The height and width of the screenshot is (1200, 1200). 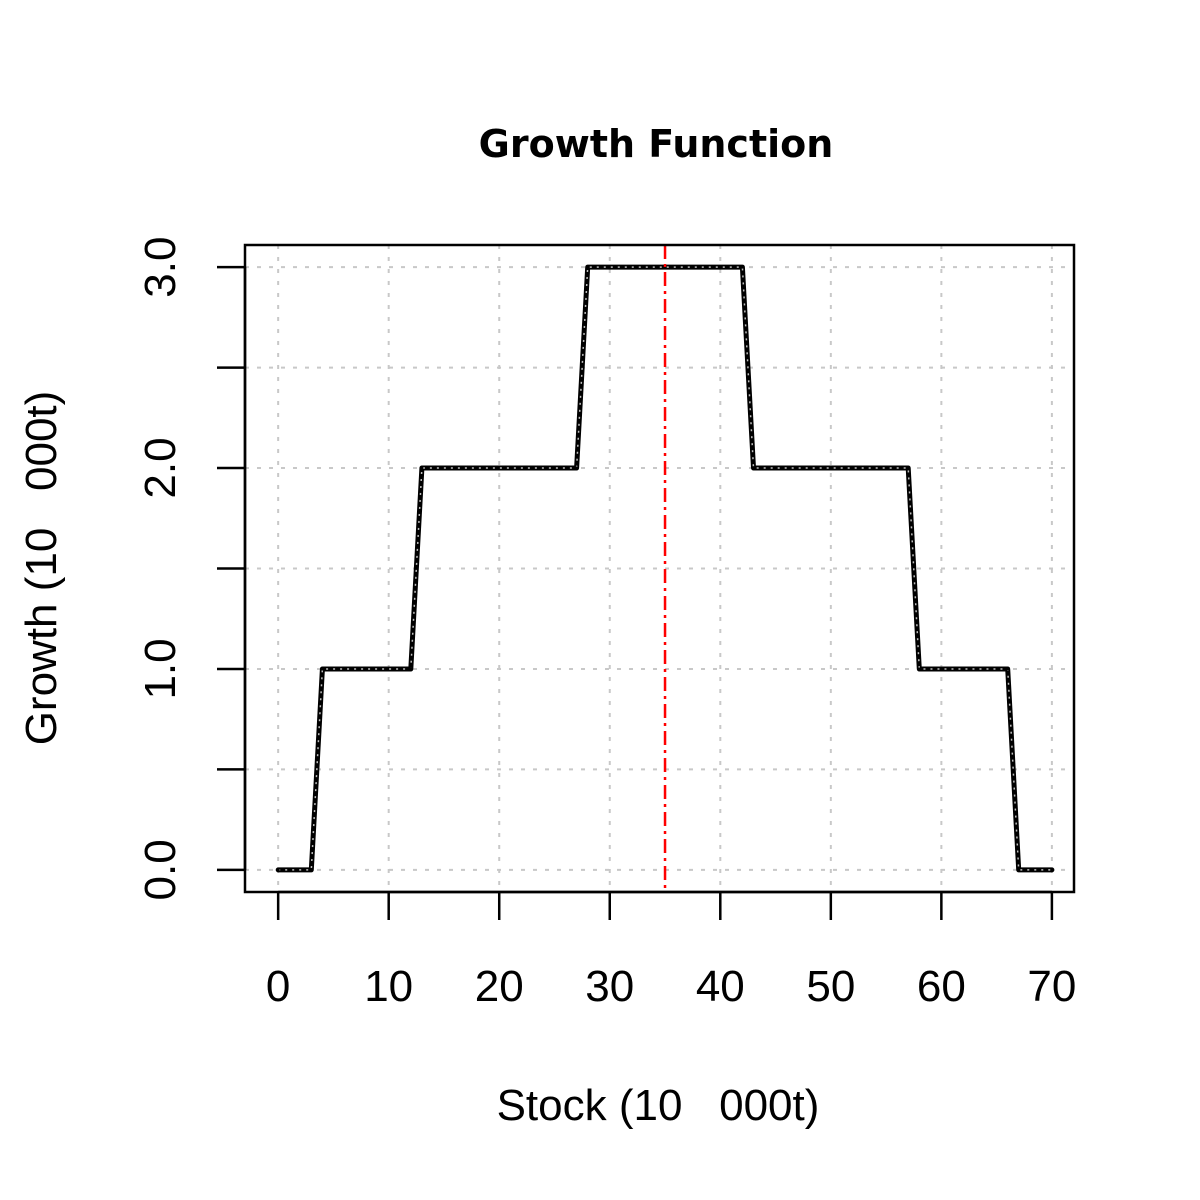 What do you see at coordinates (499, 986) in the screenshot?
I see `x-tick-label: 20` at bounding box center [499, 986].